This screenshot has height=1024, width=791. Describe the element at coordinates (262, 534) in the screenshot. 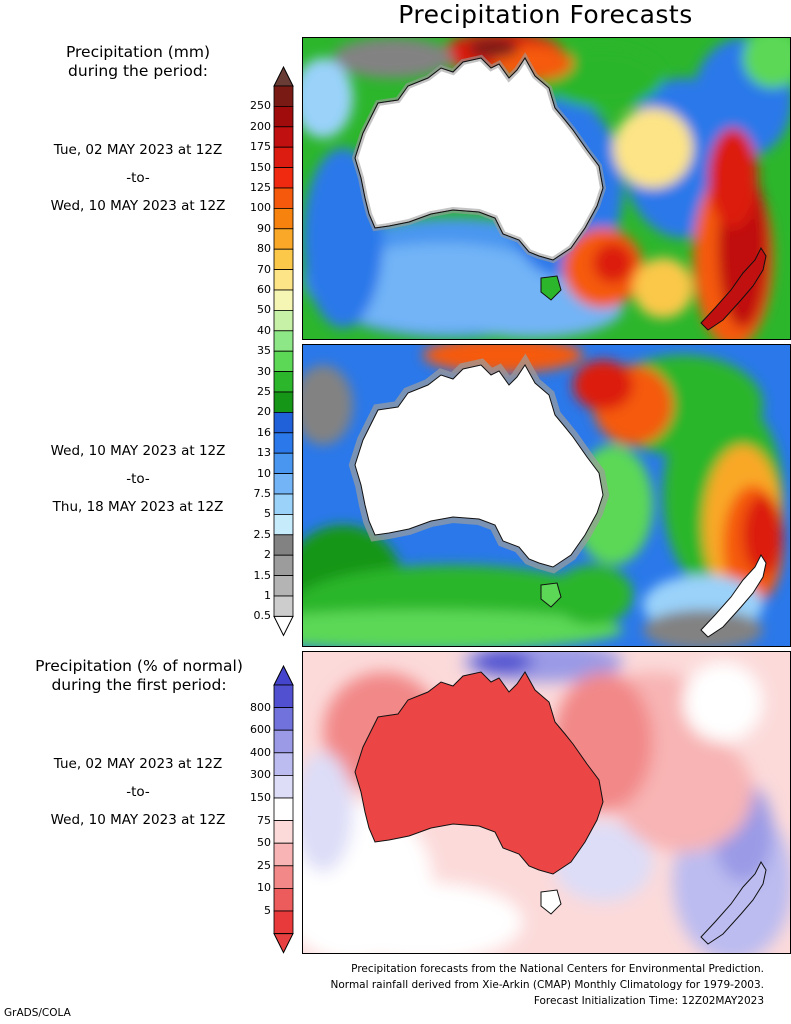

I see `mm-scale-tick-label: 2.5` at that location.